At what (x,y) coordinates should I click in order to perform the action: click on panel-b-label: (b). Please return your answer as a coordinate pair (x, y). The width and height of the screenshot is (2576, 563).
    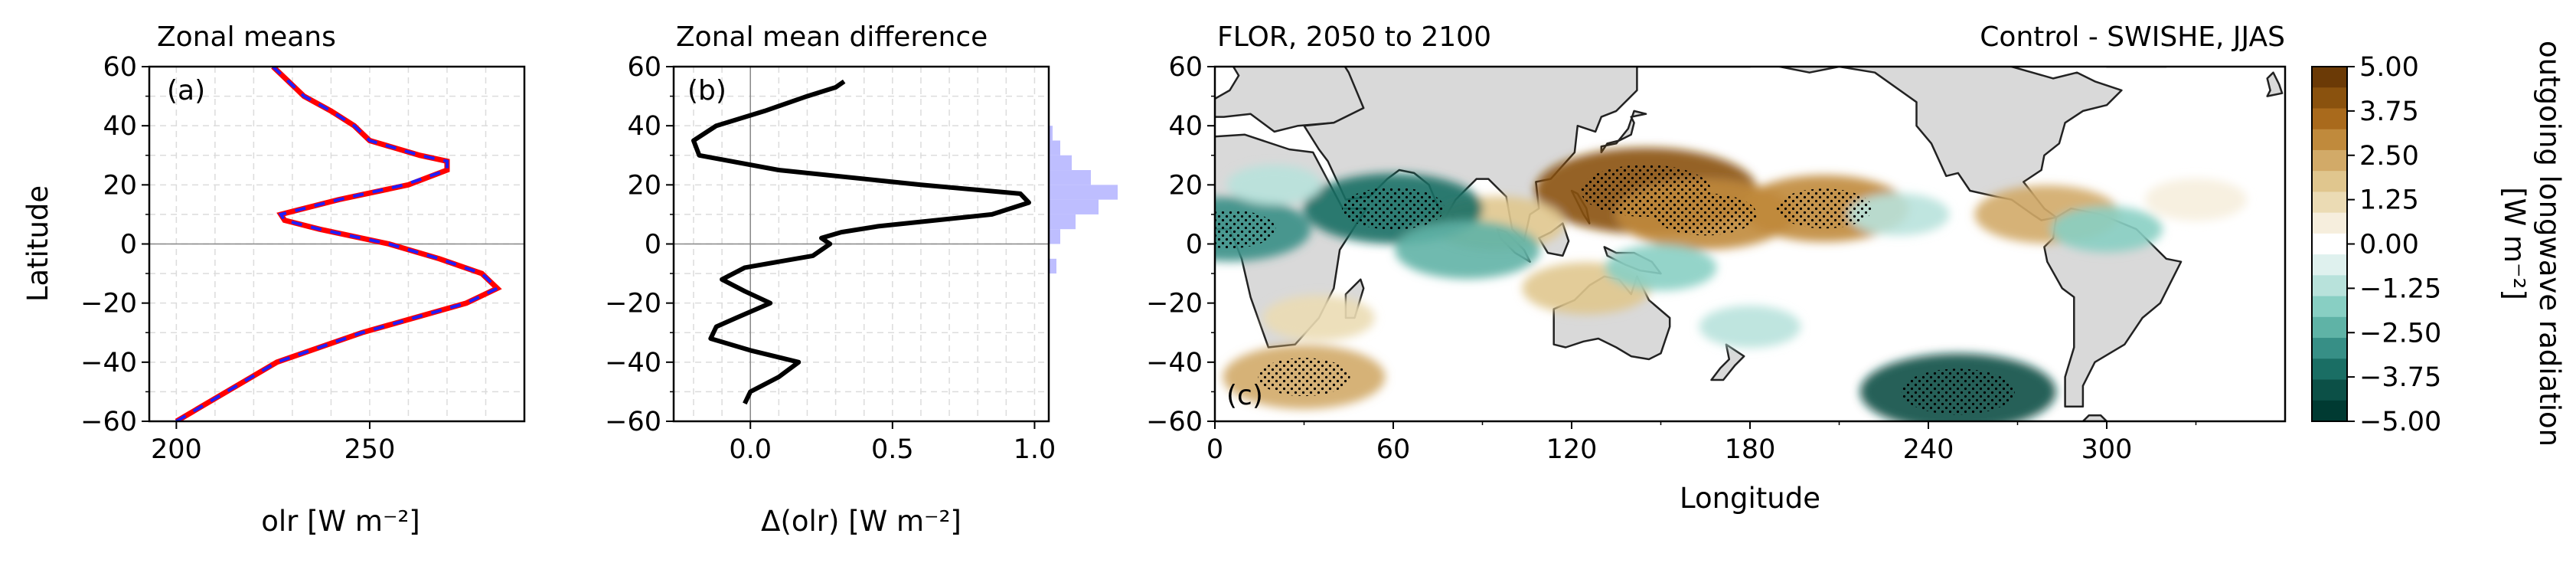
    Looking at the image, I should click on (706, 90).